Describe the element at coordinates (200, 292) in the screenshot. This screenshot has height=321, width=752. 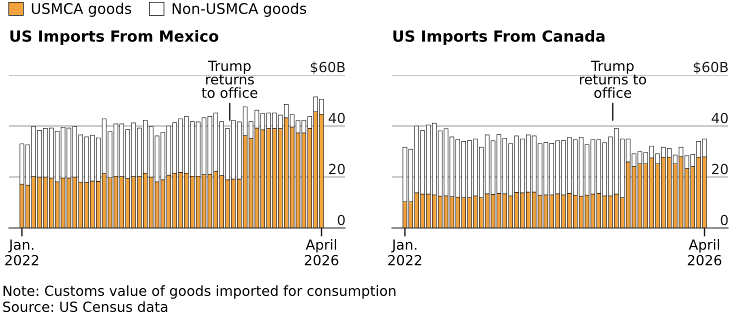
I see `text: Note: Customs value of goods imported for consumption` at that location.